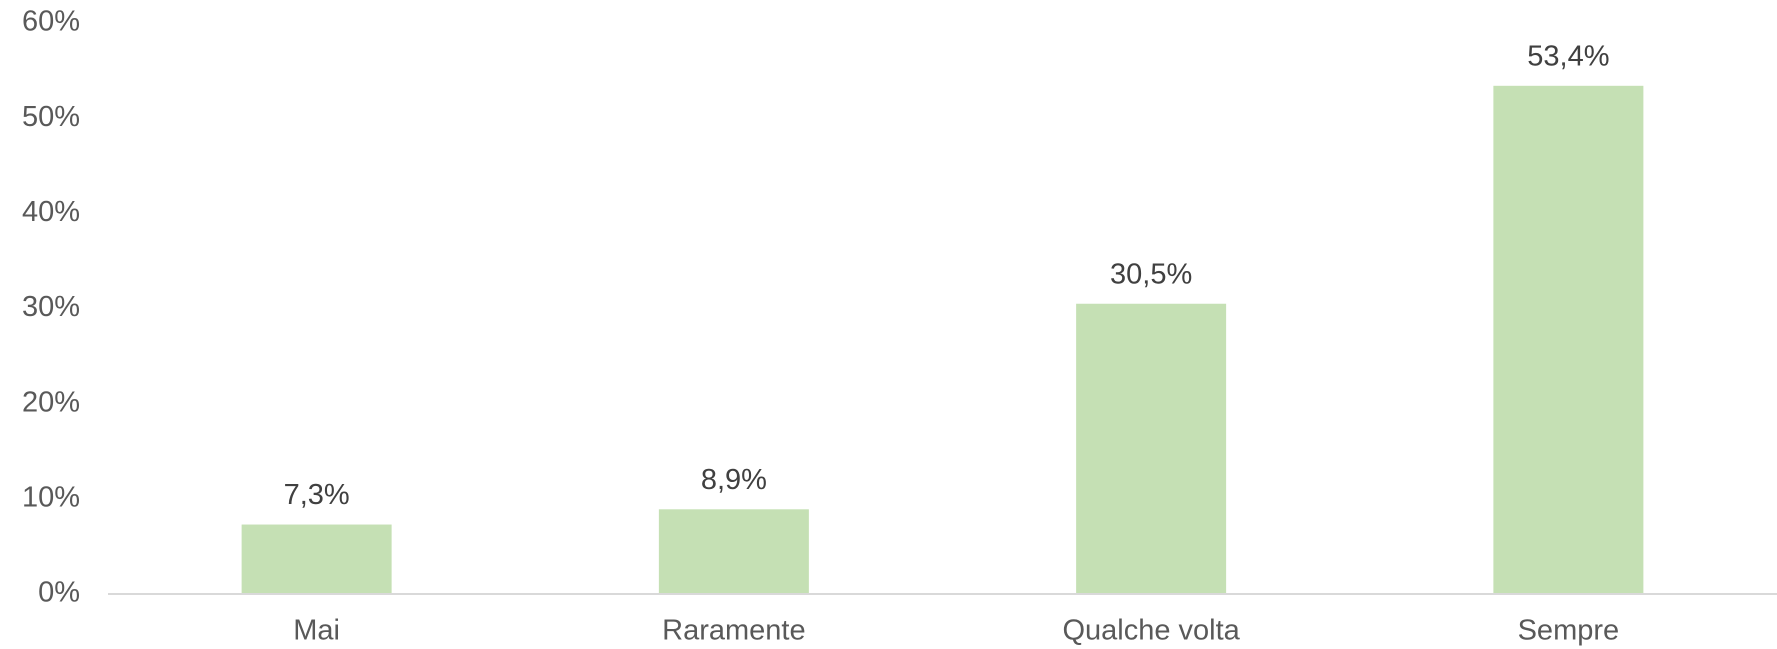 The height and width of the screenshot is (649, 1777). Describe the element at coordinates (51, 307) in the screenshot. I see `y-tick-label: 30%` at that location.